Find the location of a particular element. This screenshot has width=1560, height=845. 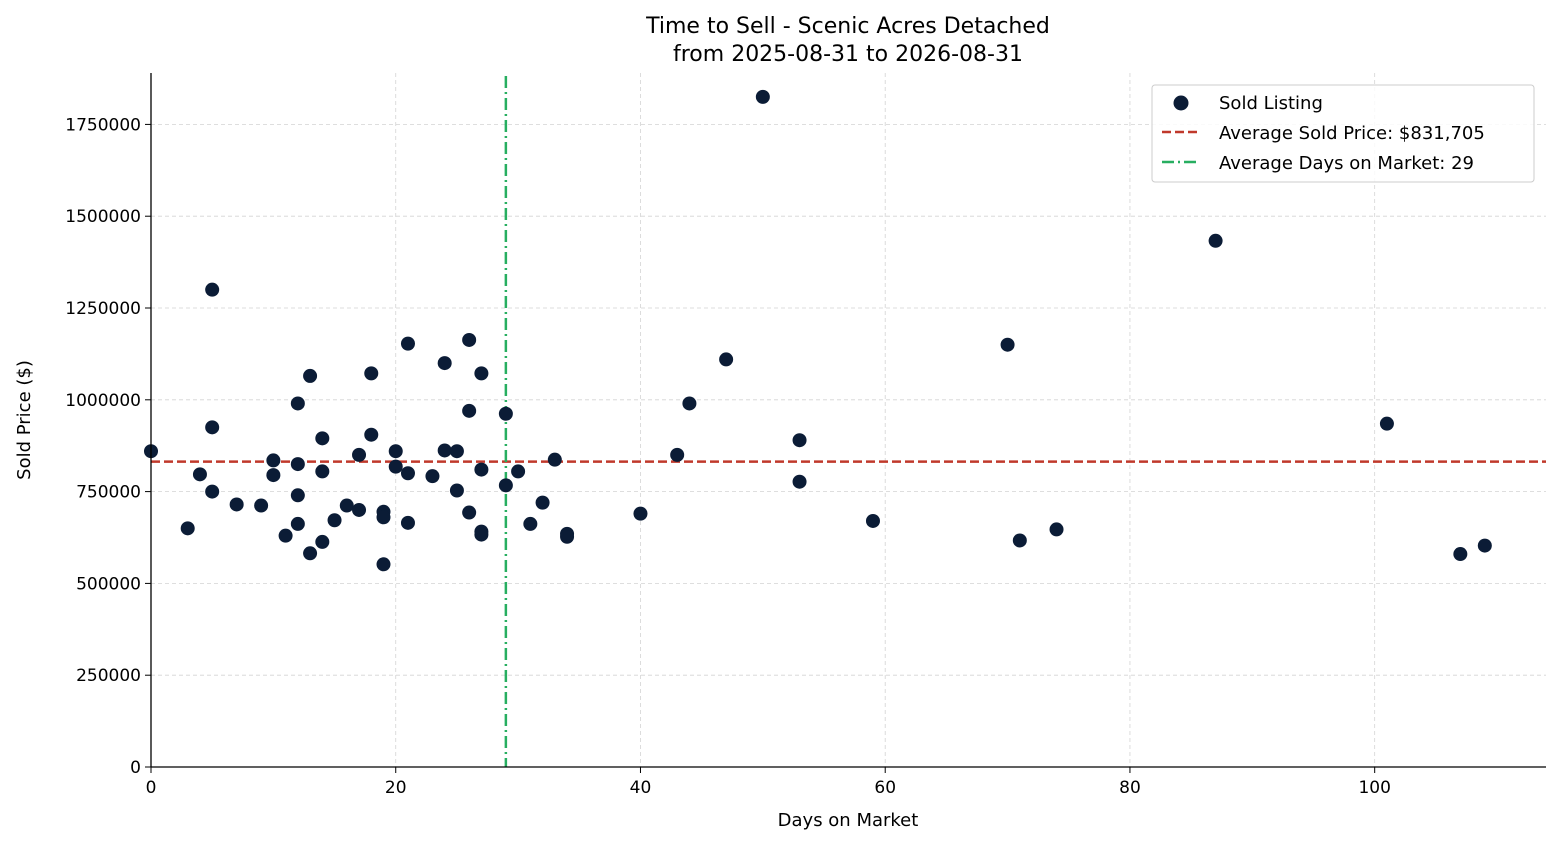

y-tick-label: 1500000 is located at coordinates (103, 217).